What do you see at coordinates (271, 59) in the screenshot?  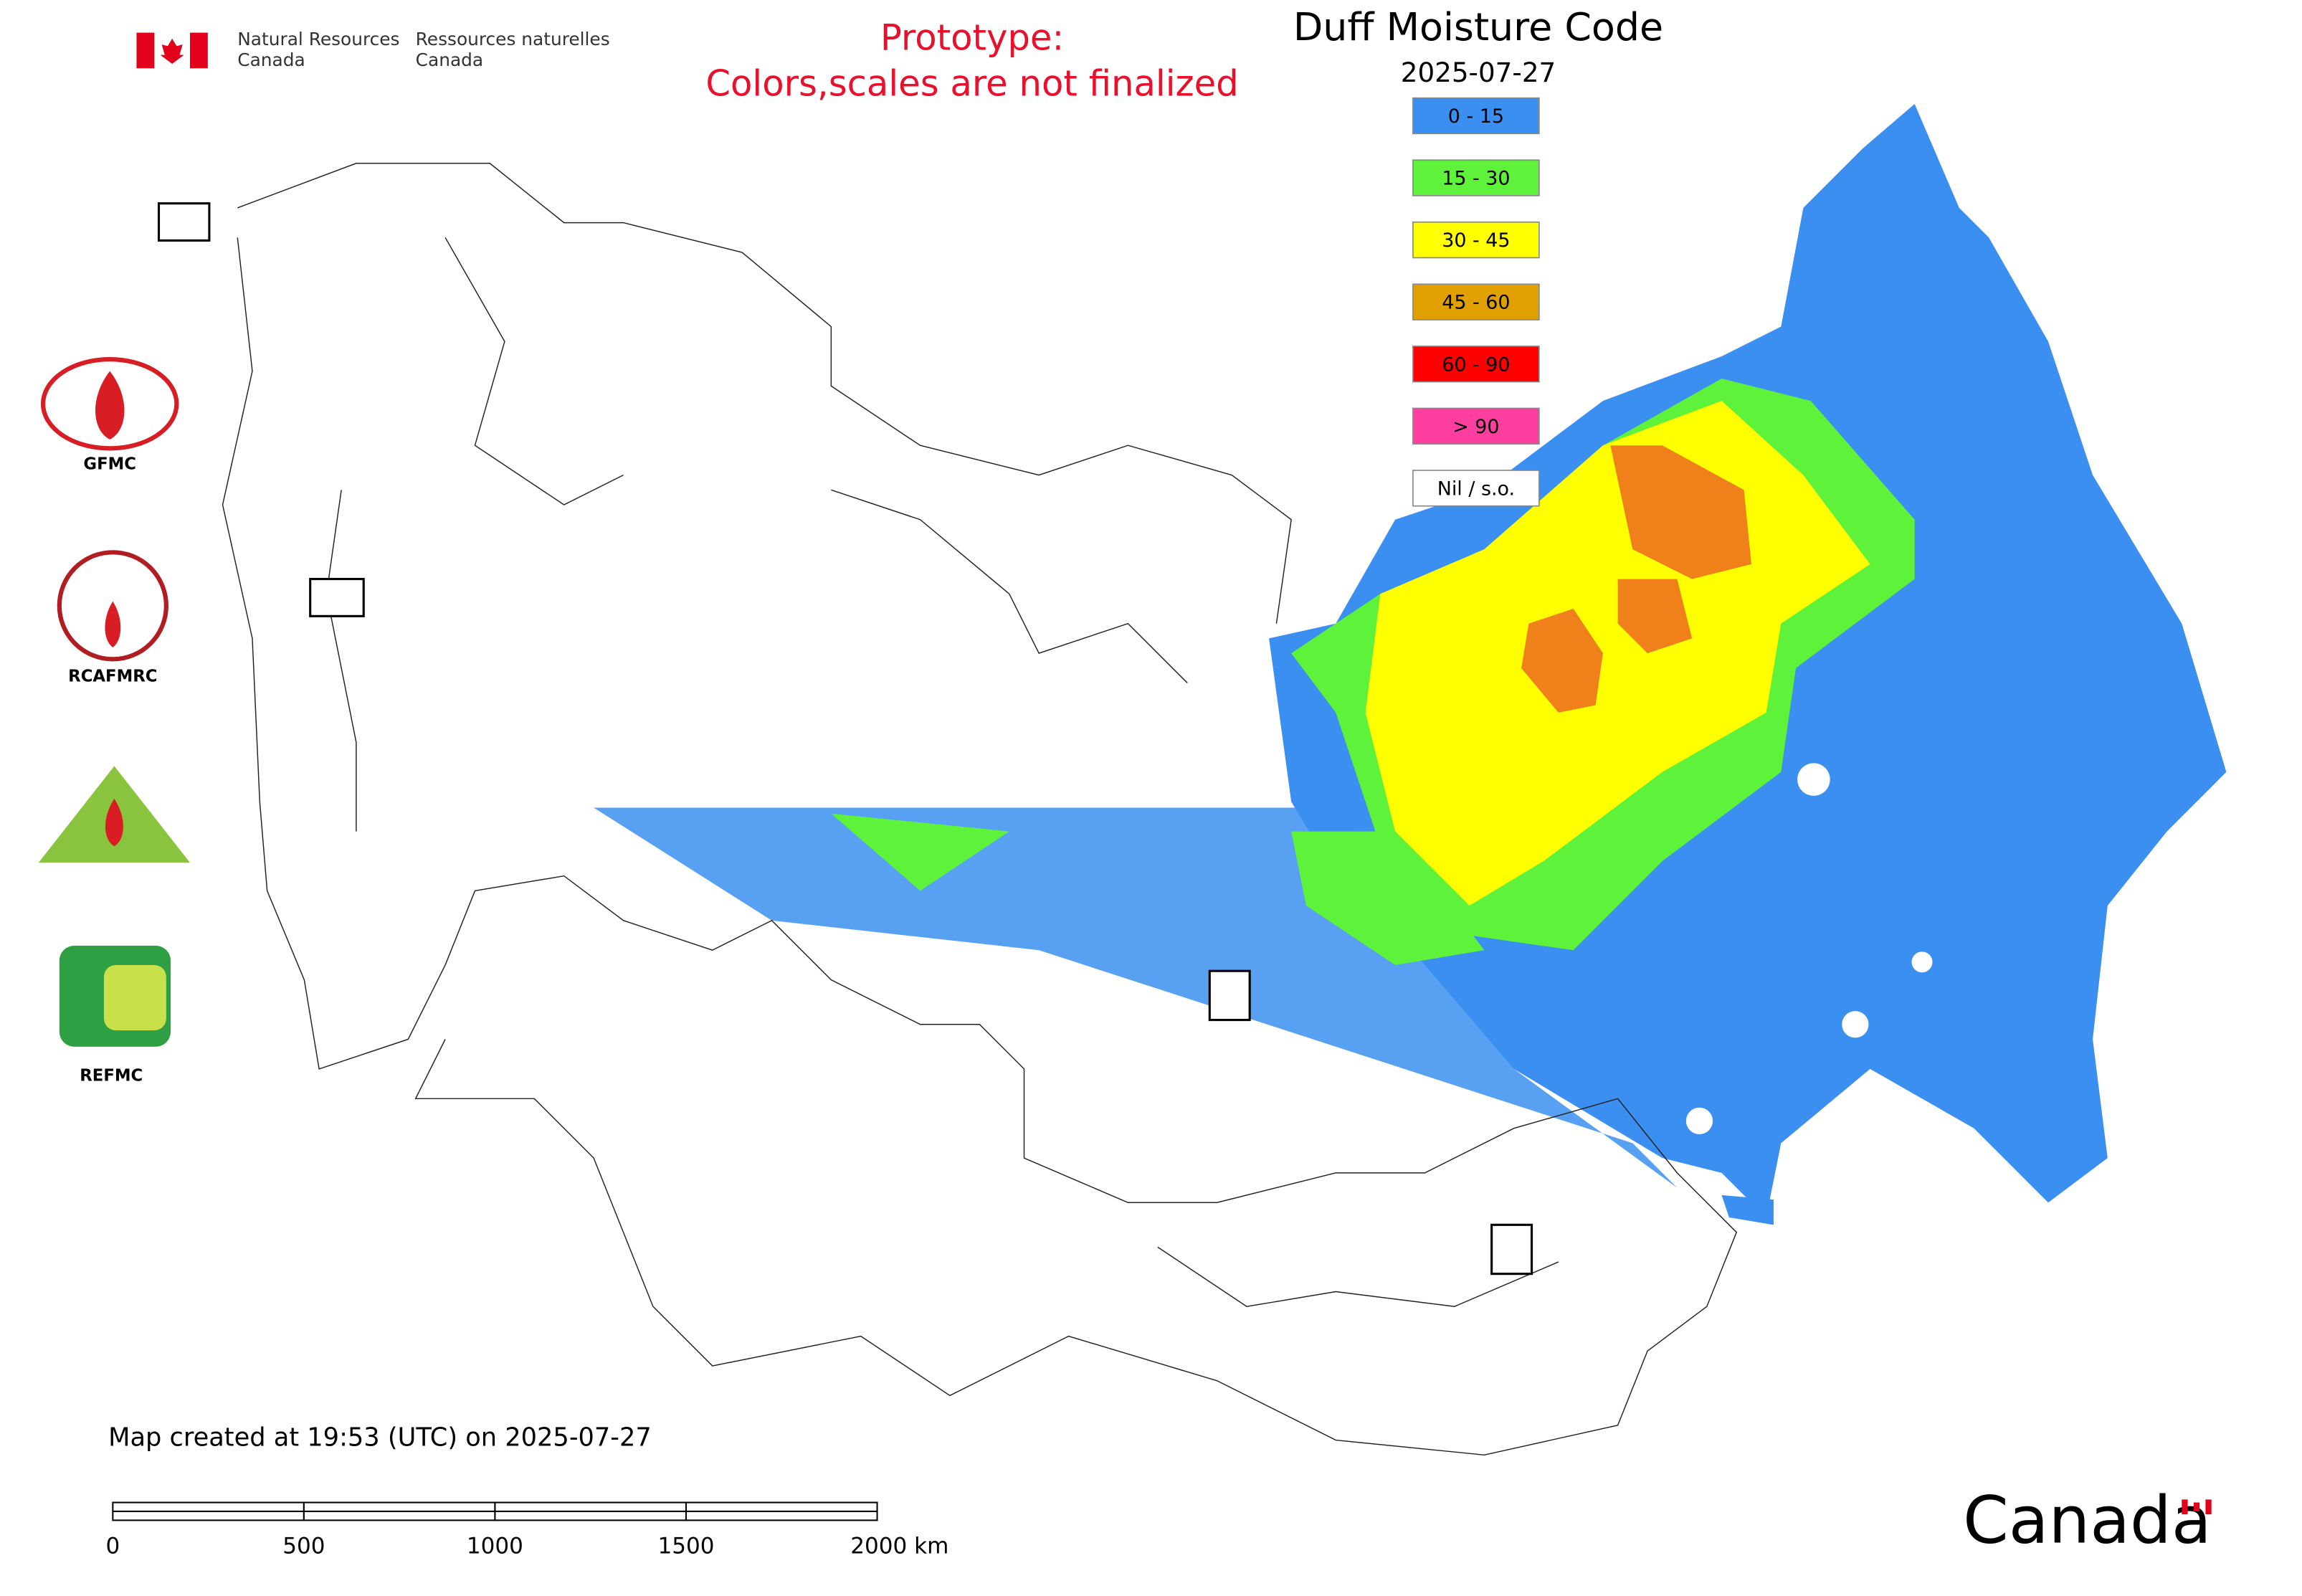 I see `agency-en: Canada` at bounding box center [271, 59].